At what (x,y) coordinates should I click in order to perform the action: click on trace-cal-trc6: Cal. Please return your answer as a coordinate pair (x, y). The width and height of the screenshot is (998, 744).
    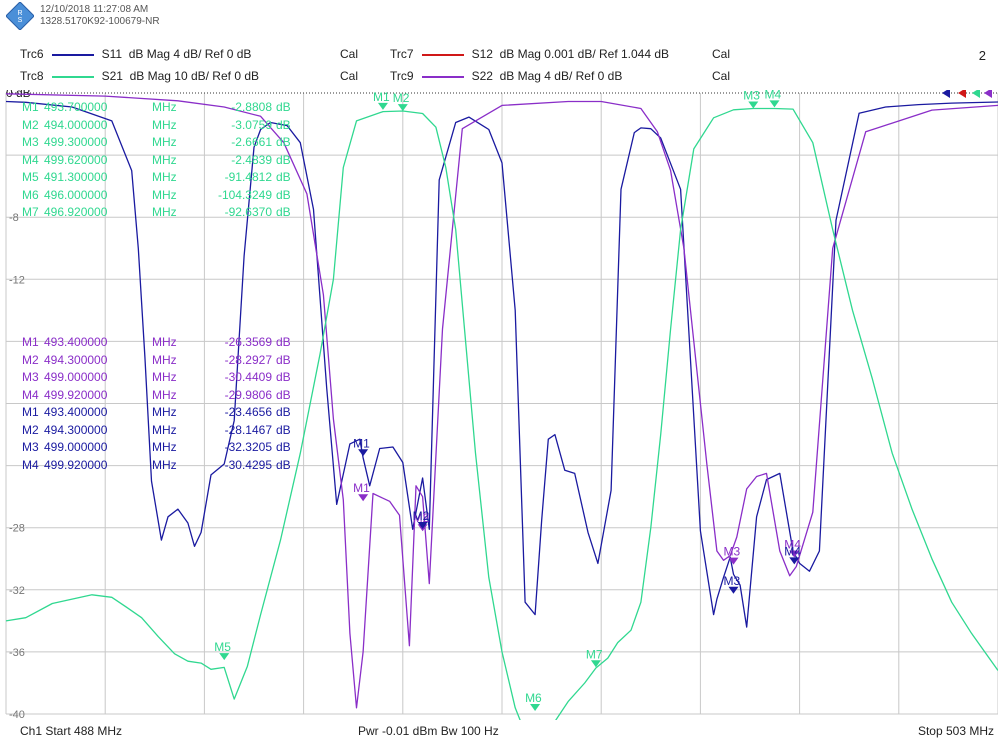
    Looking at the image, I should click on (349, 54).